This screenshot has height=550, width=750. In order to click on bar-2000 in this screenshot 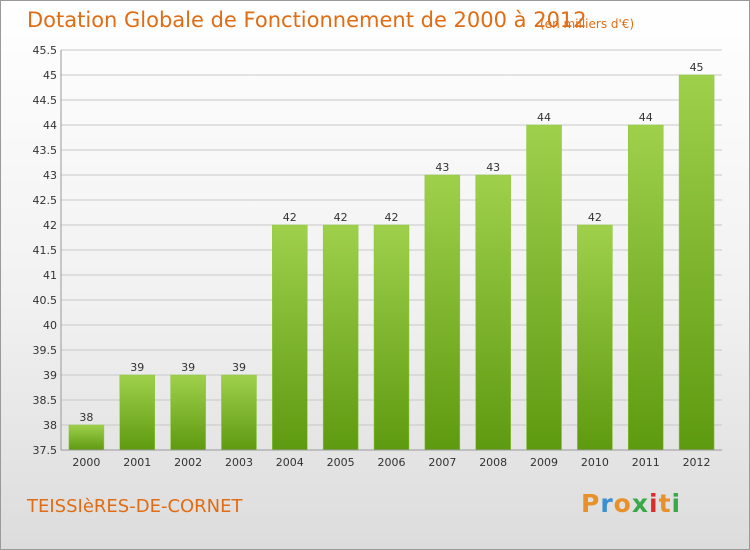, I will do `click(86, 437)`.